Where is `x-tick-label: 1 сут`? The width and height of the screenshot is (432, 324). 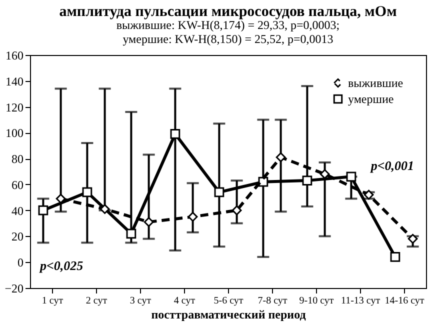
x-tick-label: 1 сут is located at coordinates (53, 301).